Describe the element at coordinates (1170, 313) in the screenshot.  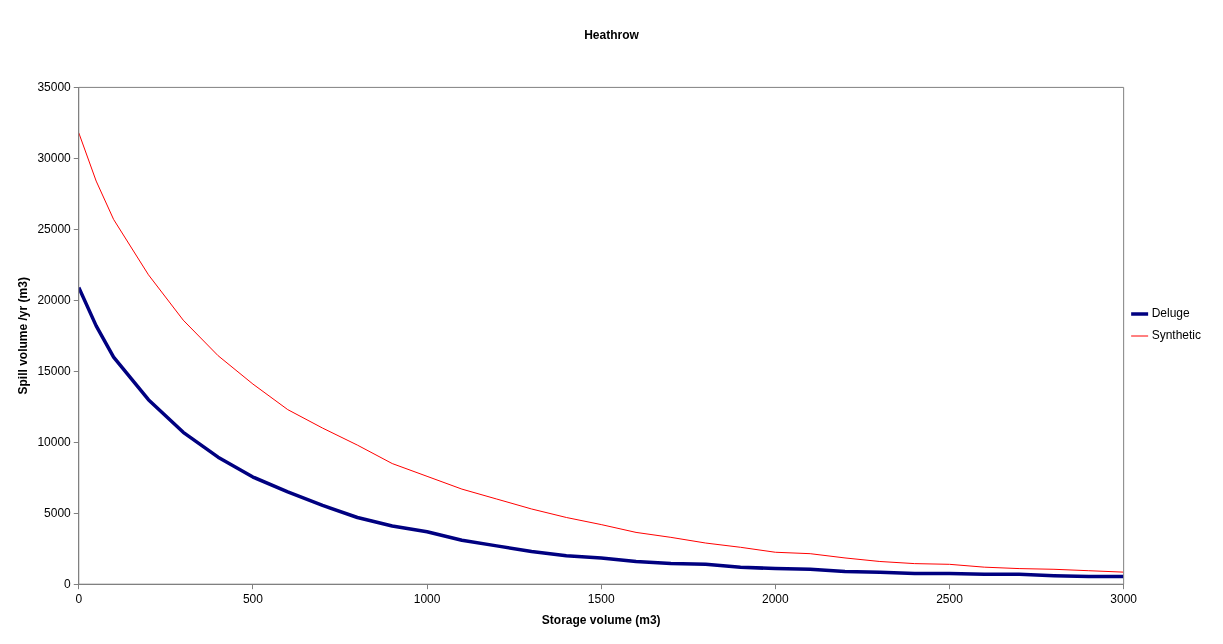
I see `legend-label: Deluge` at that location.